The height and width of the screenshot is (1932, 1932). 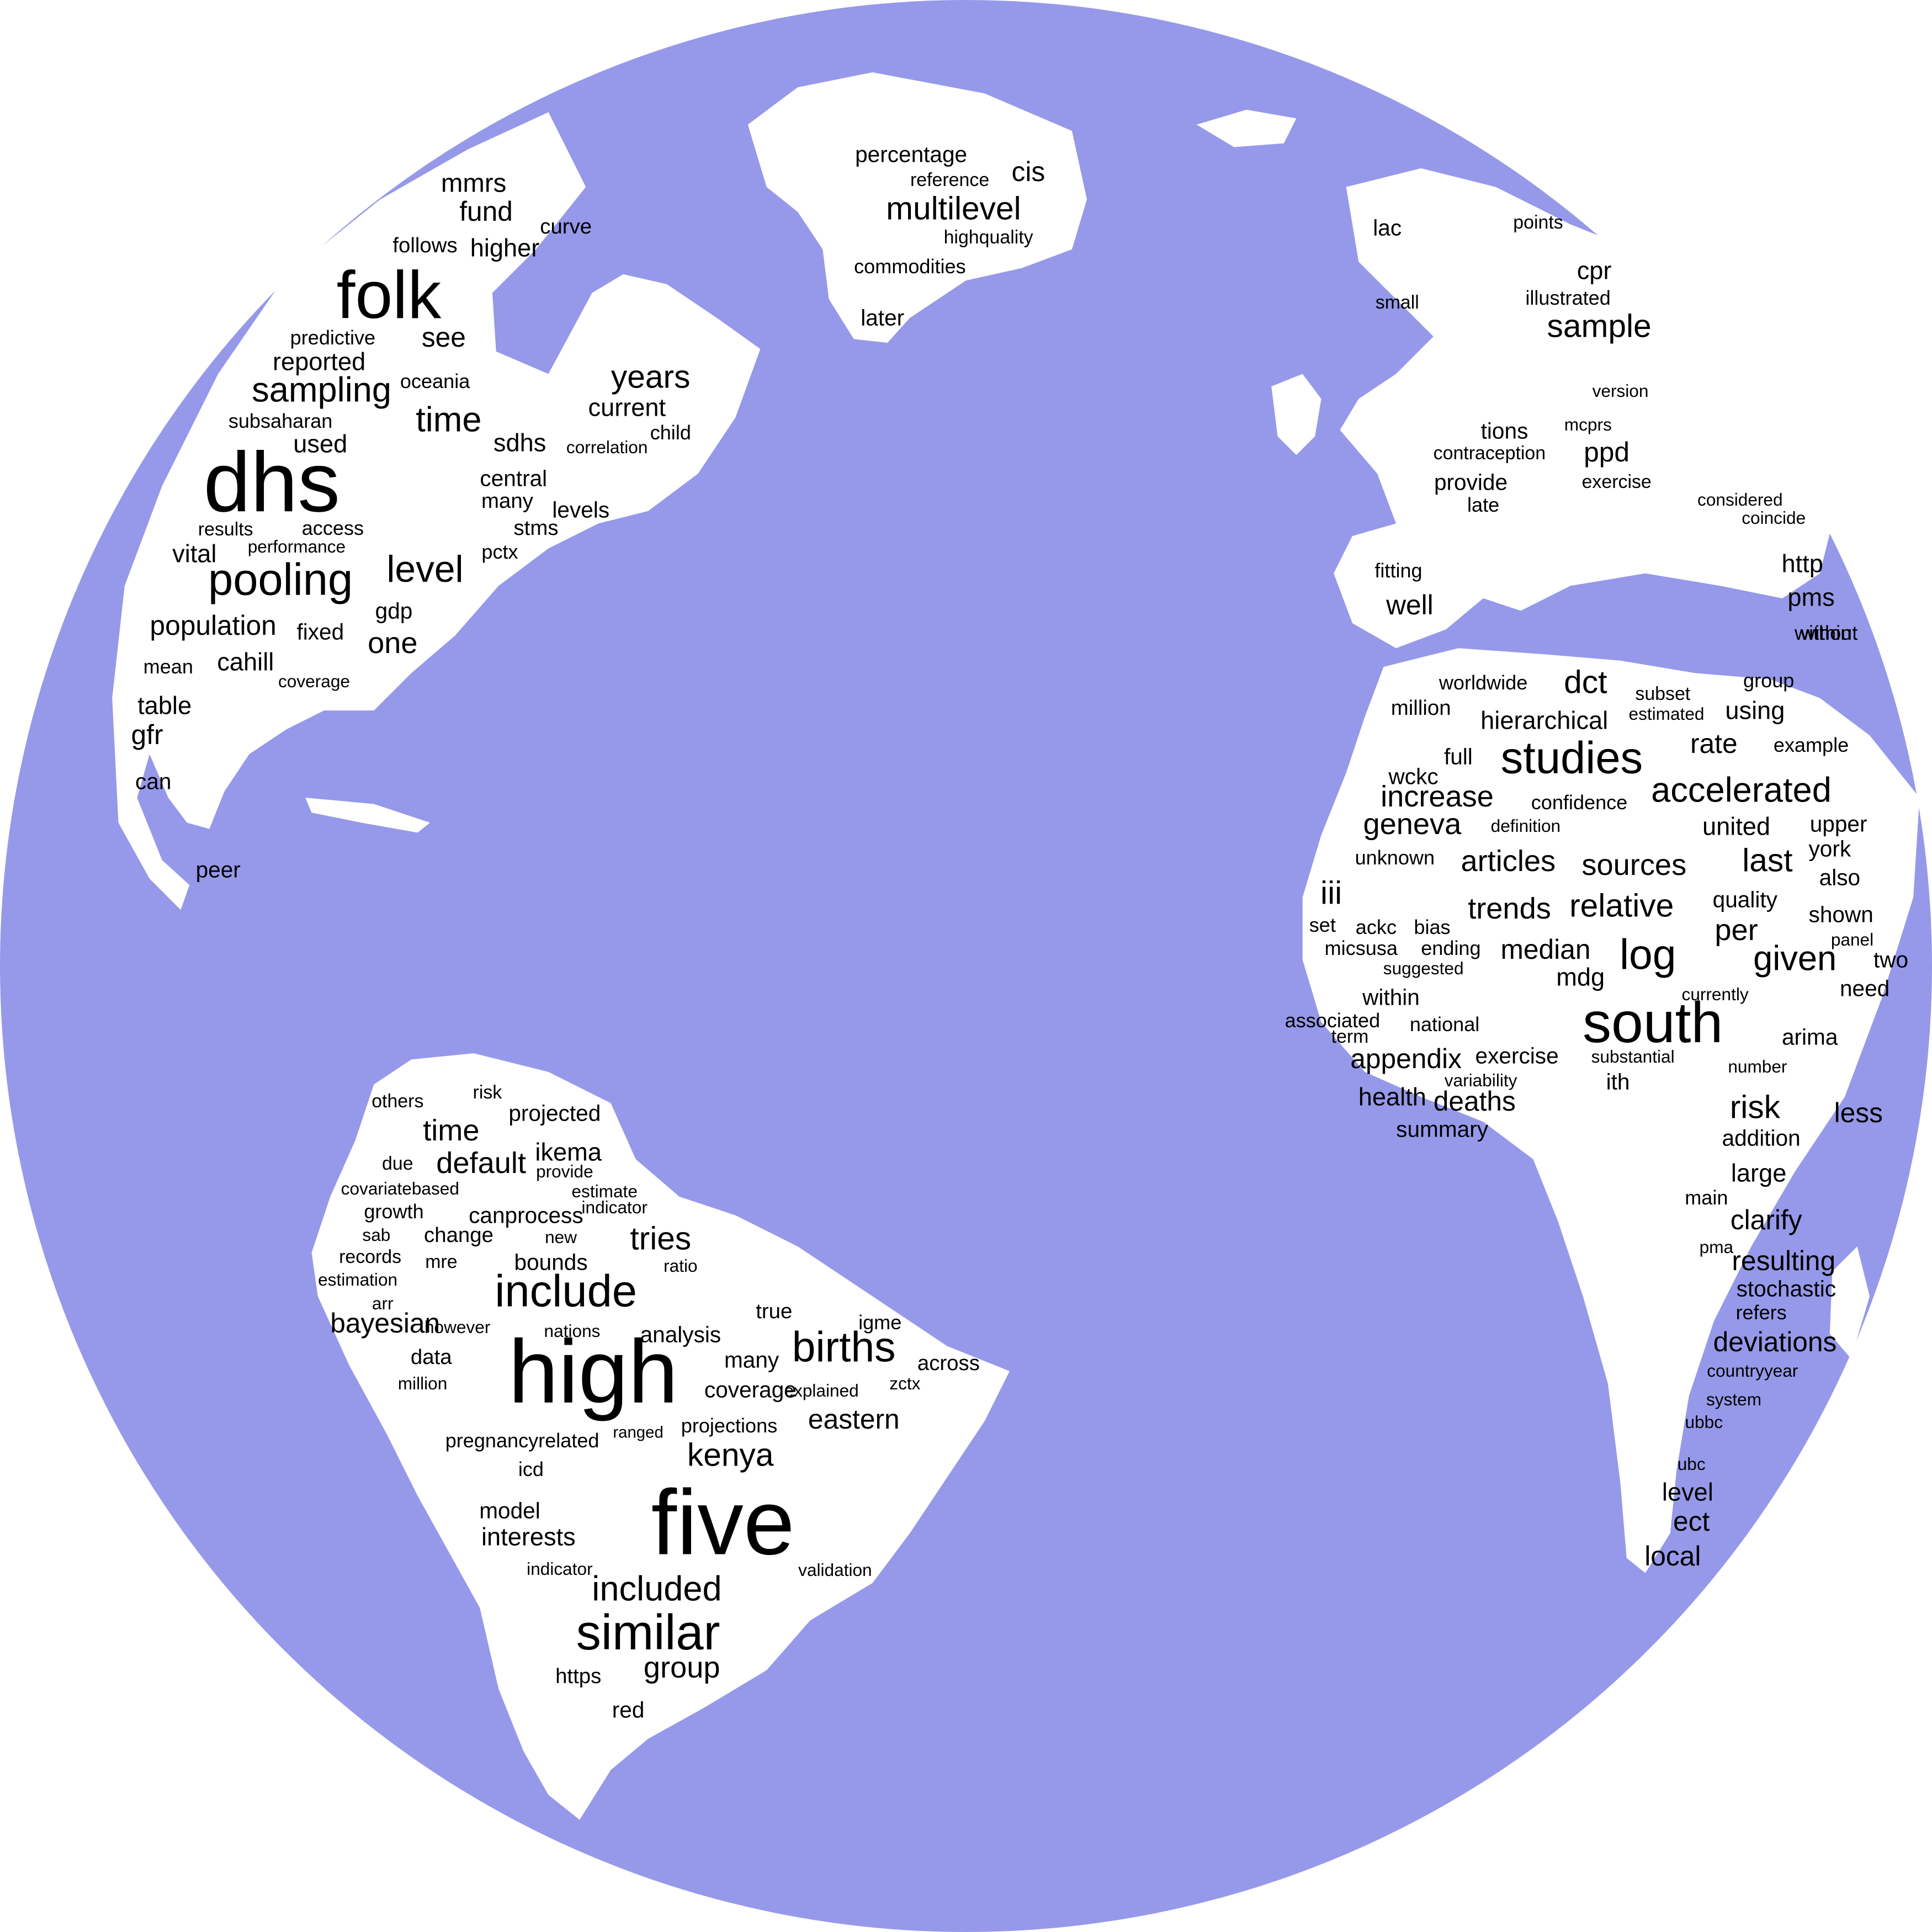 I want to click on word-late: late, so click(x=1484, y=505).